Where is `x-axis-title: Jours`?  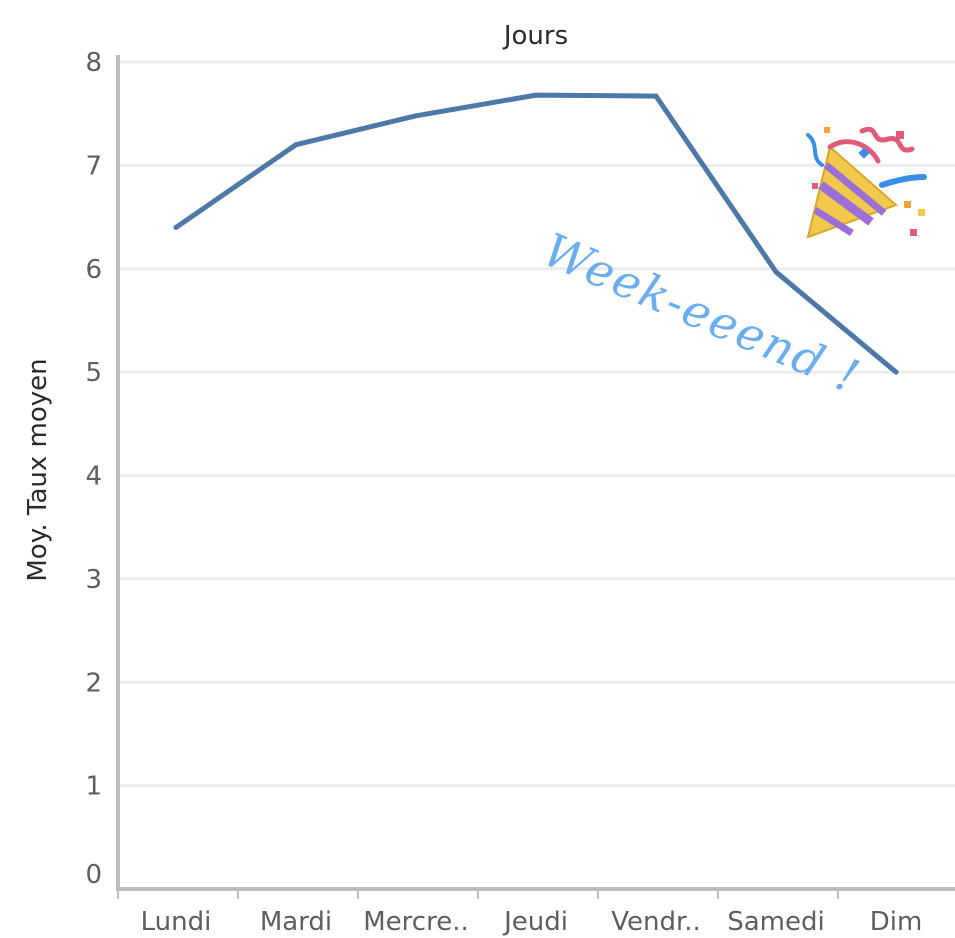 x-axis-title: Jours is located at coordinates (535, 36).